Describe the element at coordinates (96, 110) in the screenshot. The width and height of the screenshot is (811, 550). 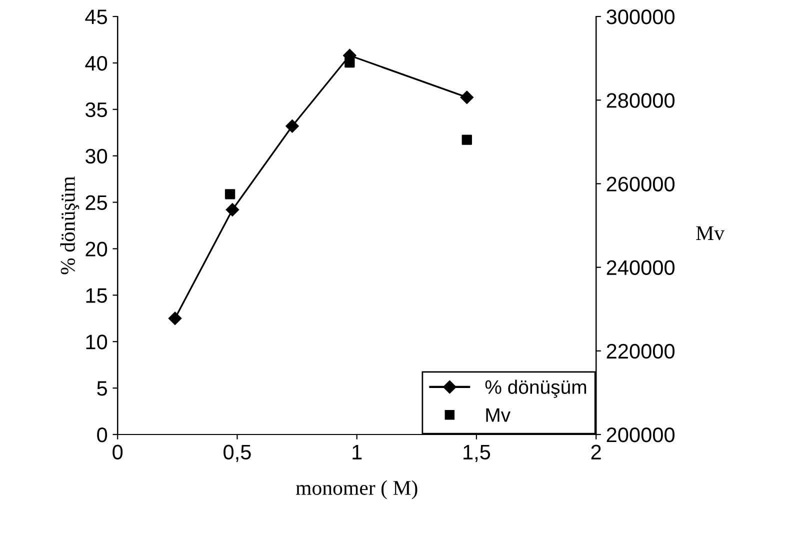
I see `y-tick-label: 35` at that location.